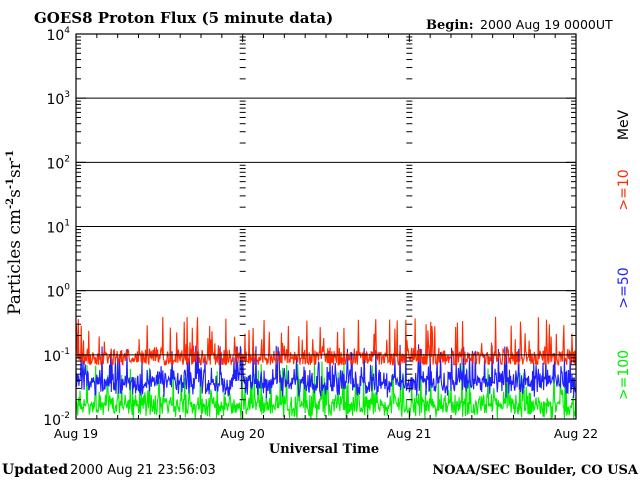  I want to click on y-axis-label-part: sr, so click(15, 169).